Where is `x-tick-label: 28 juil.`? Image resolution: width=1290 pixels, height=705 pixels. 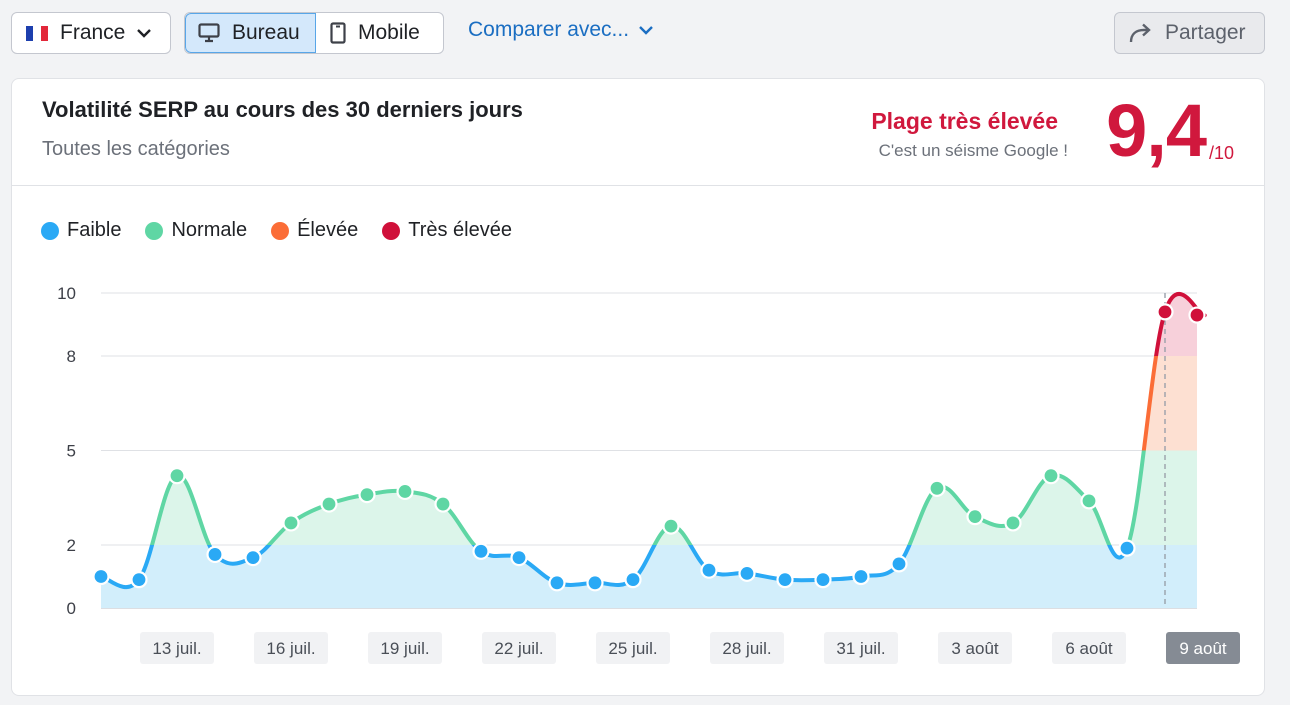
x-tick-label: 28 juil. is located at coordinates (746, 648).